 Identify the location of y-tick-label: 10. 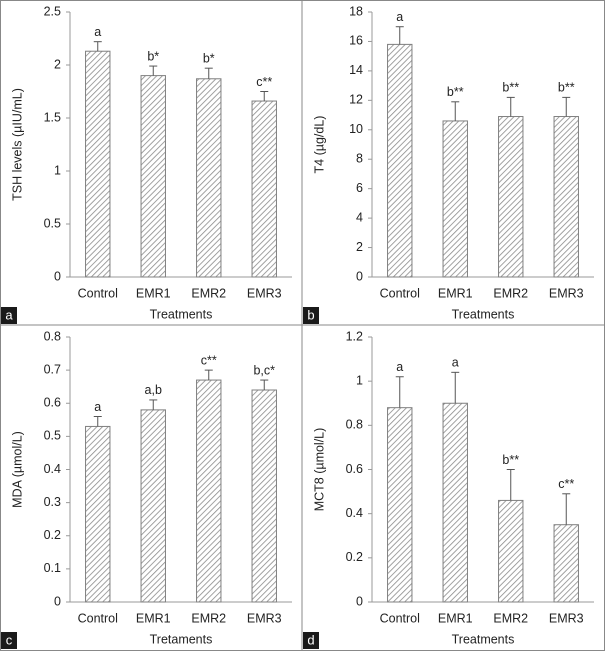
(356, 129).